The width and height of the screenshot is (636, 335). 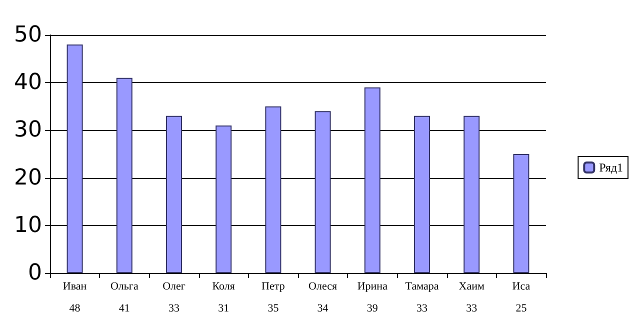 What do you see at coordinates (28, 83) in the screenshot?
I see `y-tick-label: 40` at bounding box center [28, 83].